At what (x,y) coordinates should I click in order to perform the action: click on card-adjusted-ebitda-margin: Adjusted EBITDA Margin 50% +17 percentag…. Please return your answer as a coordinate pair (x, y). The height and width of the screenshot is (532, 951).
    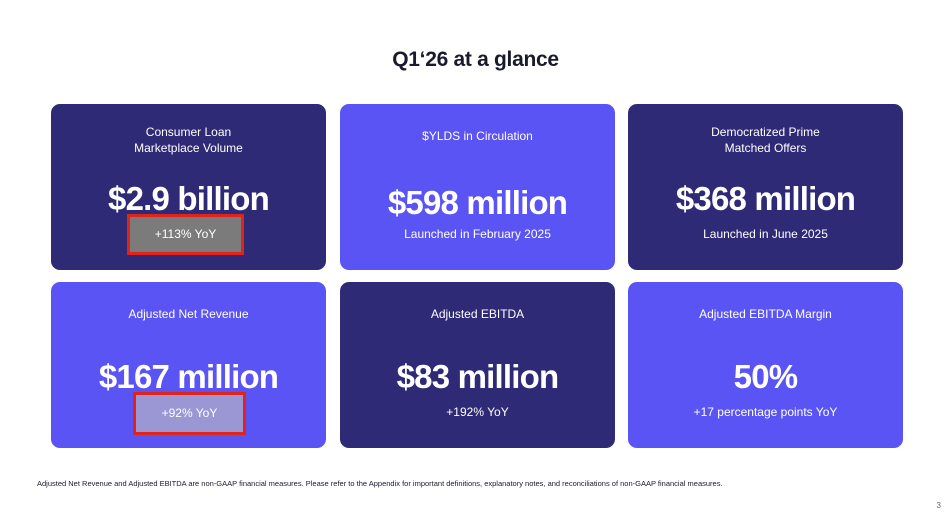
    Looking at the image, I should click on (765, 365).